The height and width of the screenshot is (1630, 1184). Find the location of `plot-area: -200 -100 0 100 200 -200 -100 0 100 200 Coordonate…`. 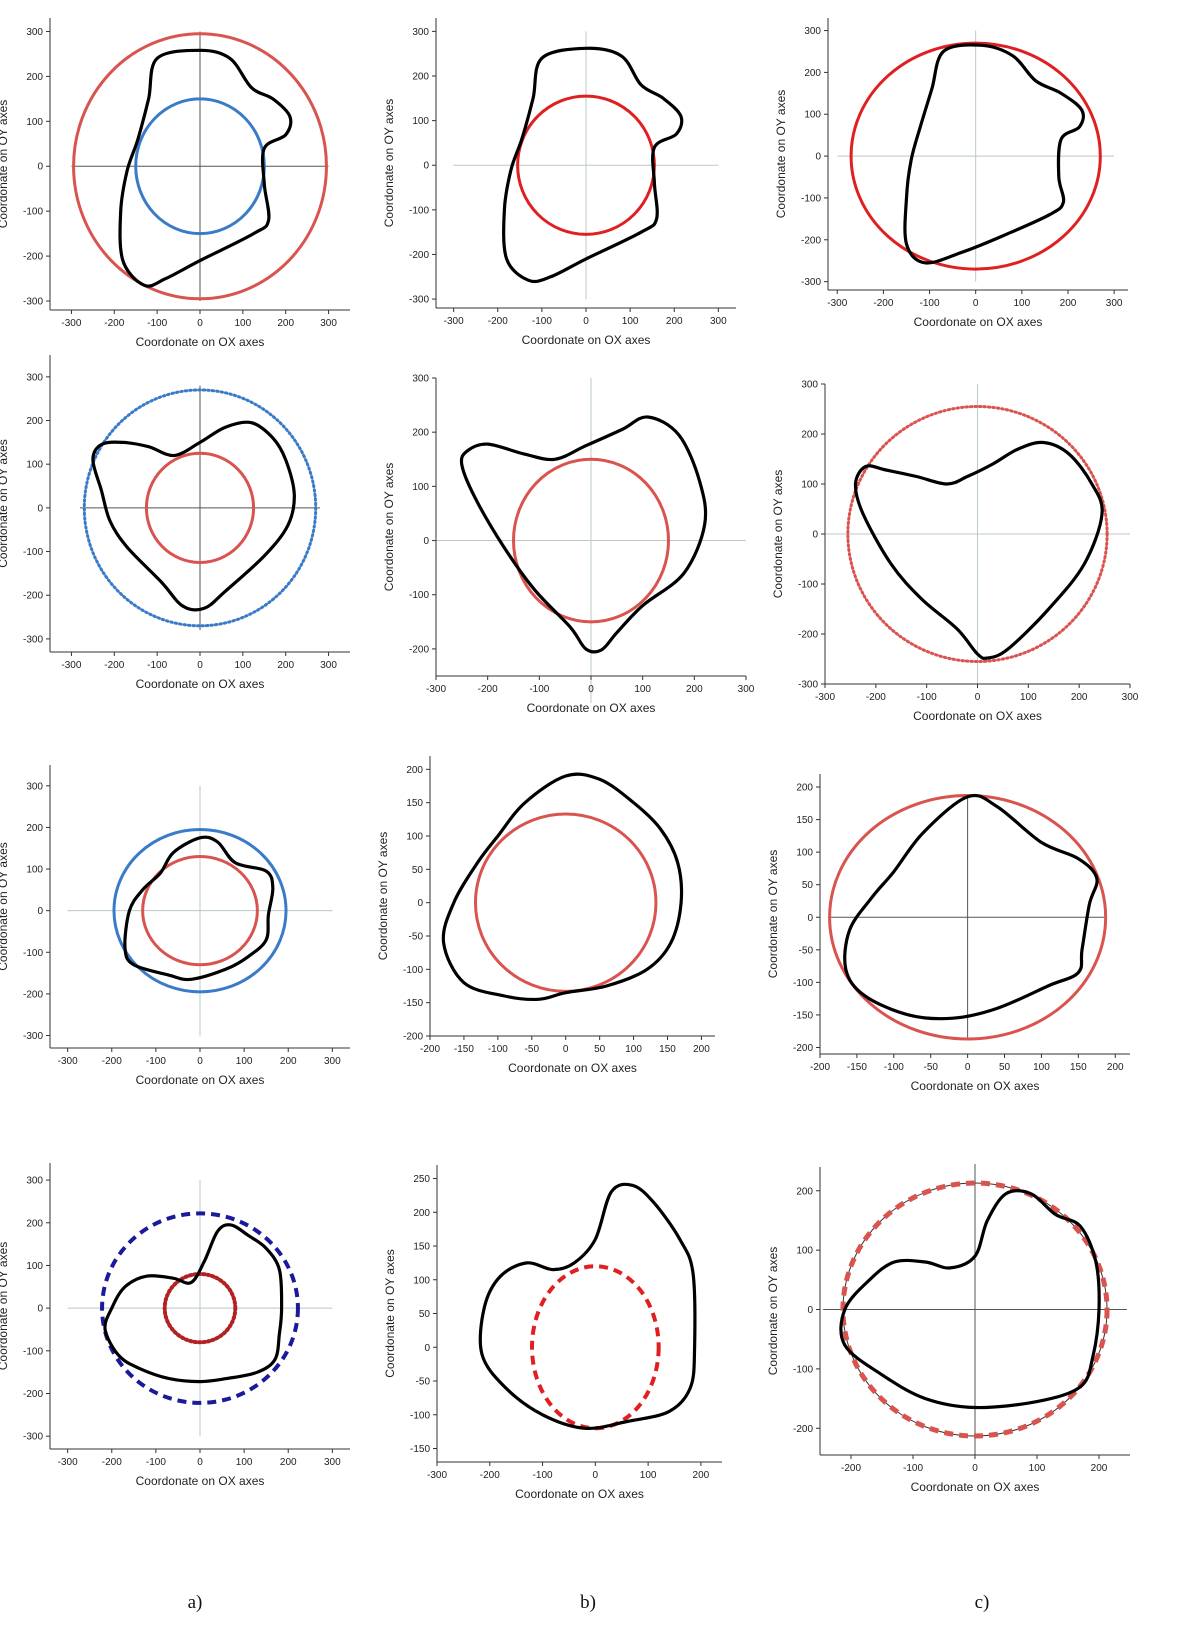

plot-area: -200 -100 0 100 200 -200 -100 0 100 200 Coordonate… is located at coordinates (948, 1329).